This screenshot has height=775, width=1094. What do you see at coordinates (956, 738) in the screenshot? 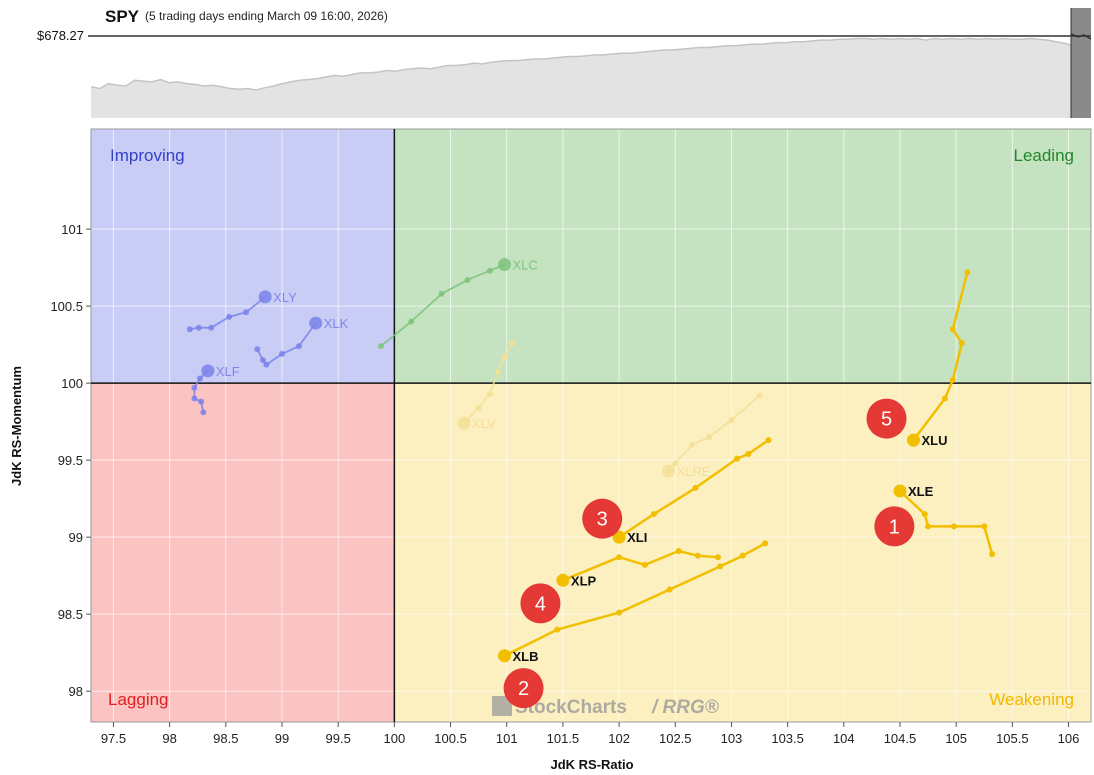
I see `x-tick-label: 105` at bounding box center [956, 738].